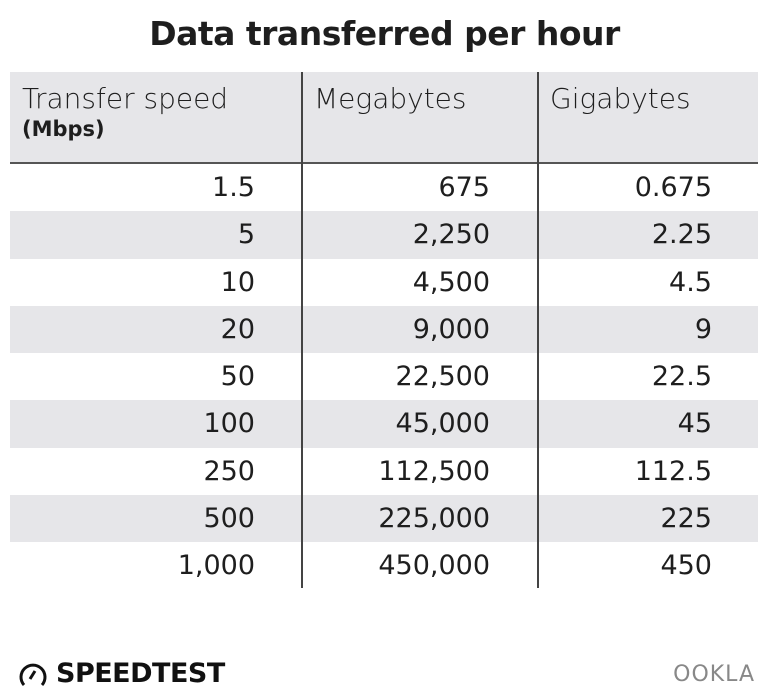 This screenshot has width=769, height=698. What do you see at coordinates (237, 377) in the screenshot?
I see `table-cell: 50` at bounding box center [237, 377].